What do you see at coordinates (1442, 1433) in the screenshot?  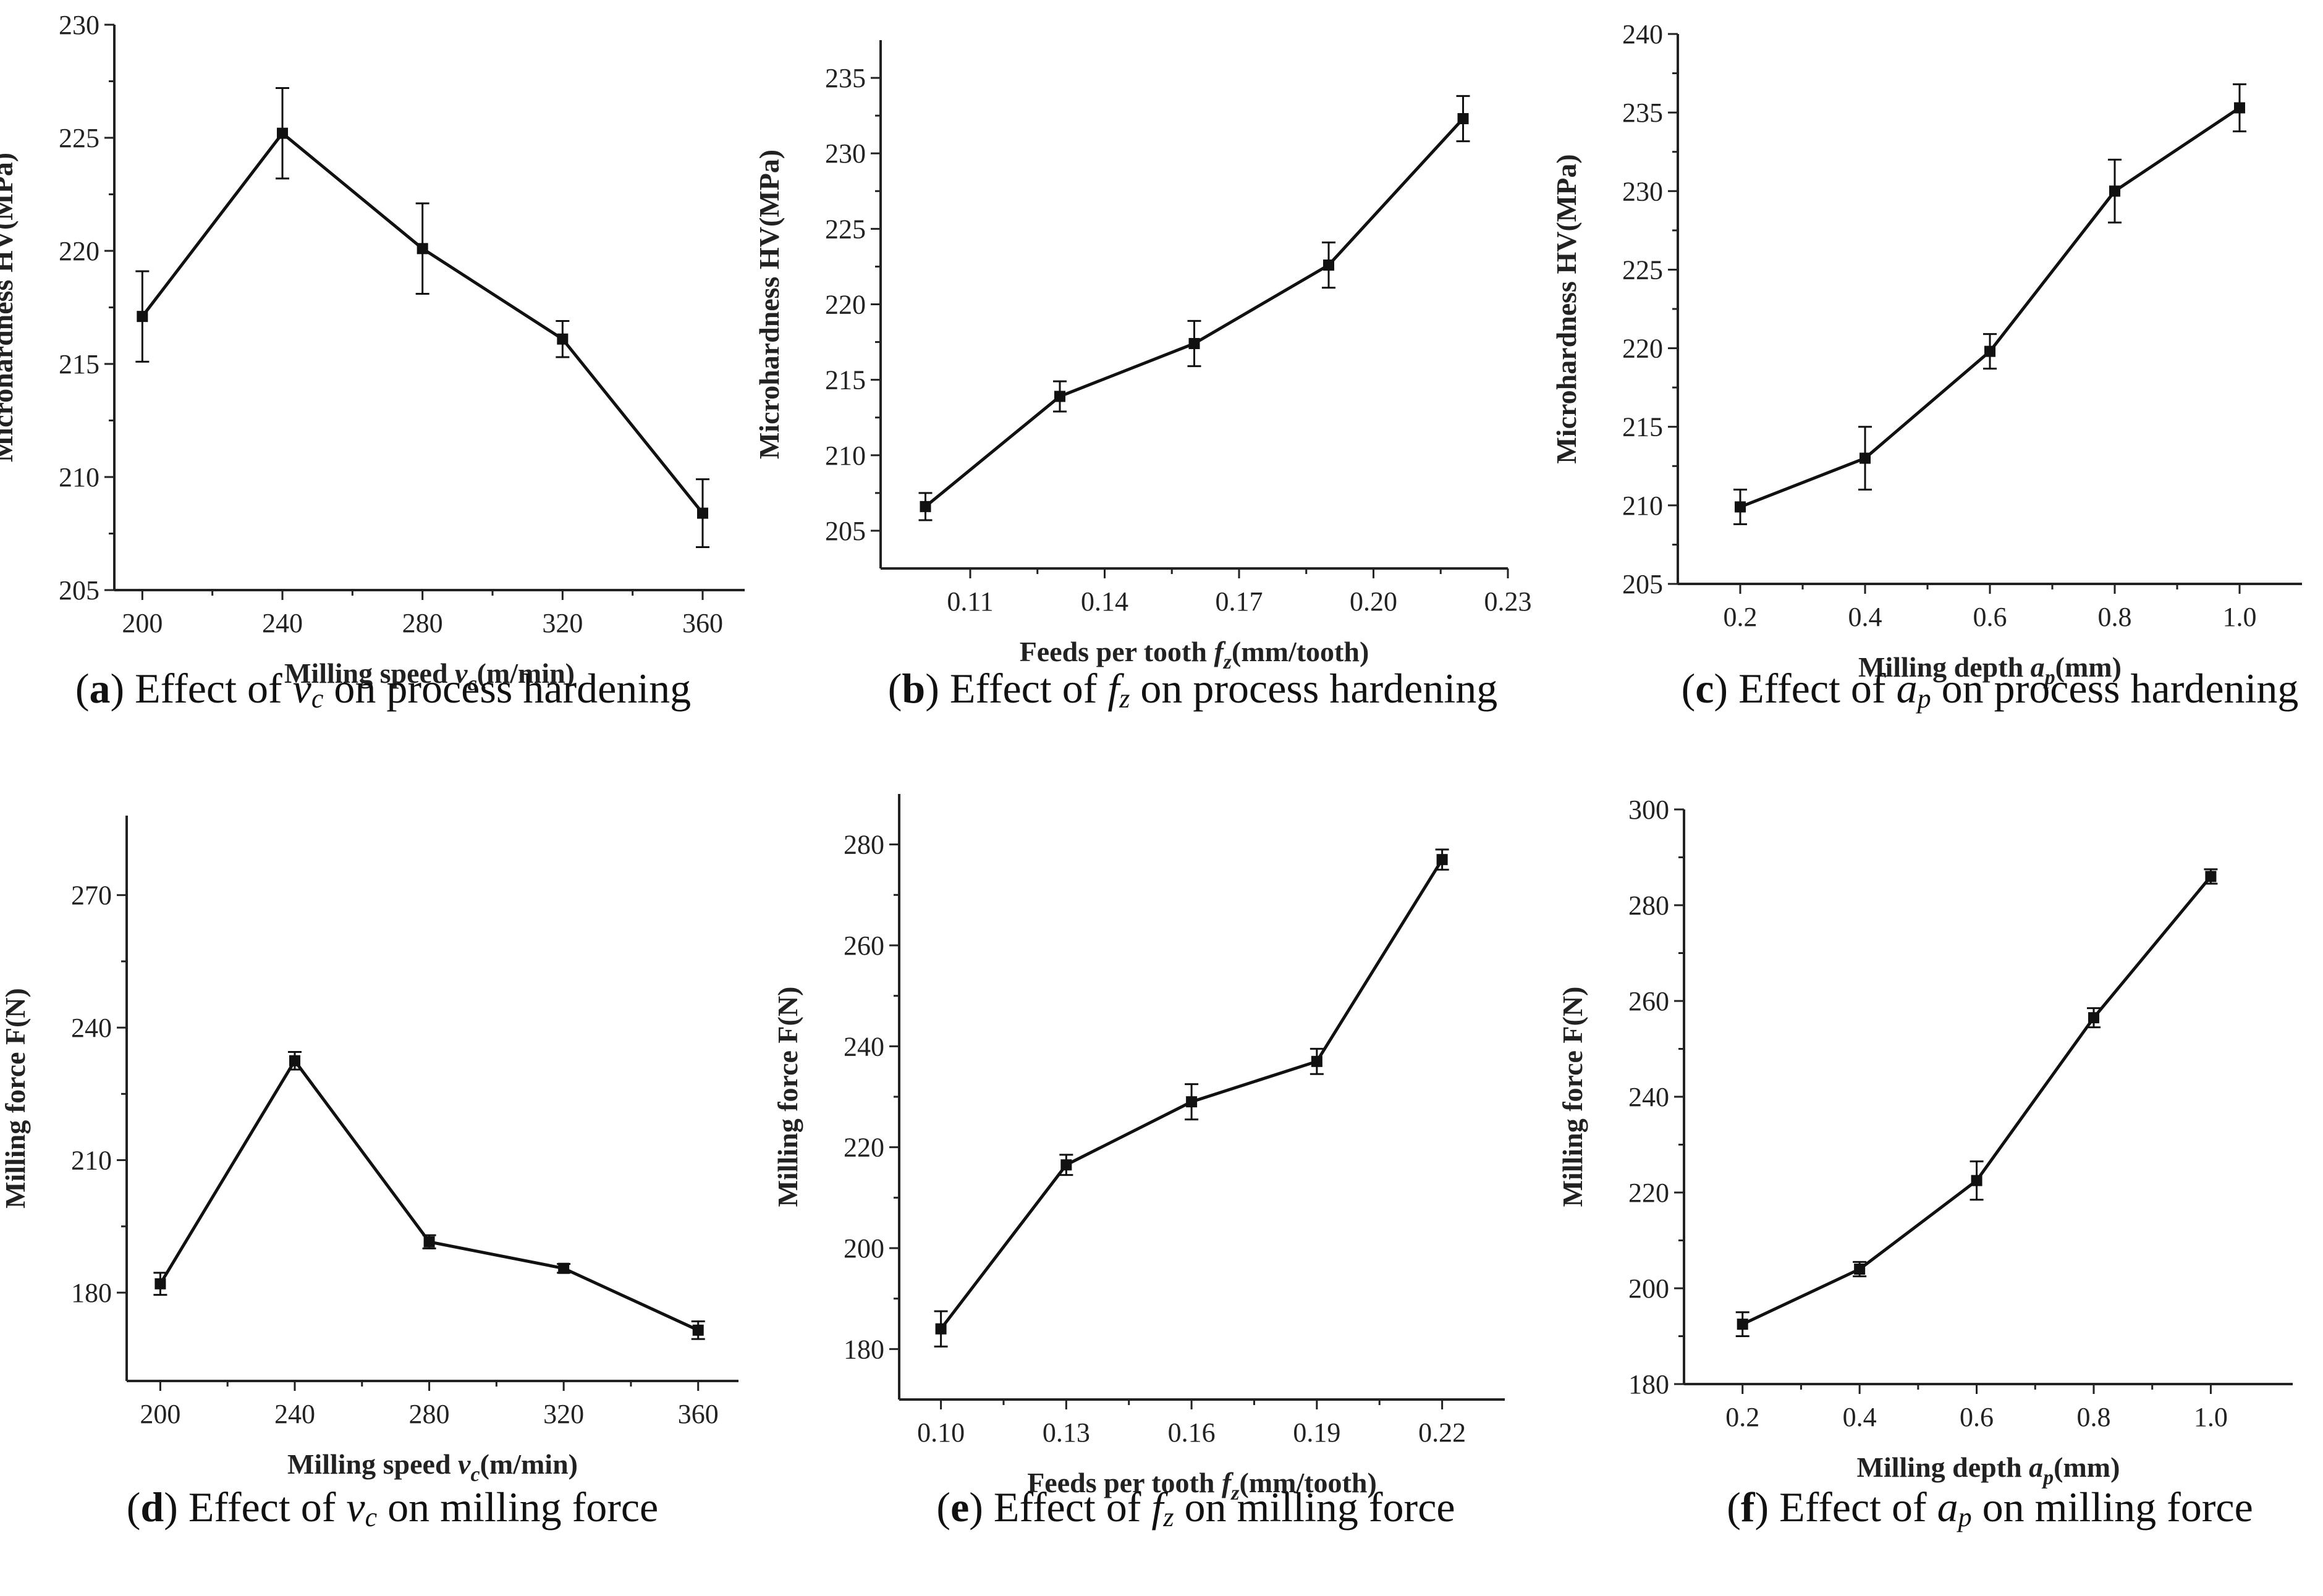 I see `x-tick-label: 0.22` at bounding box center [1442, 1433].